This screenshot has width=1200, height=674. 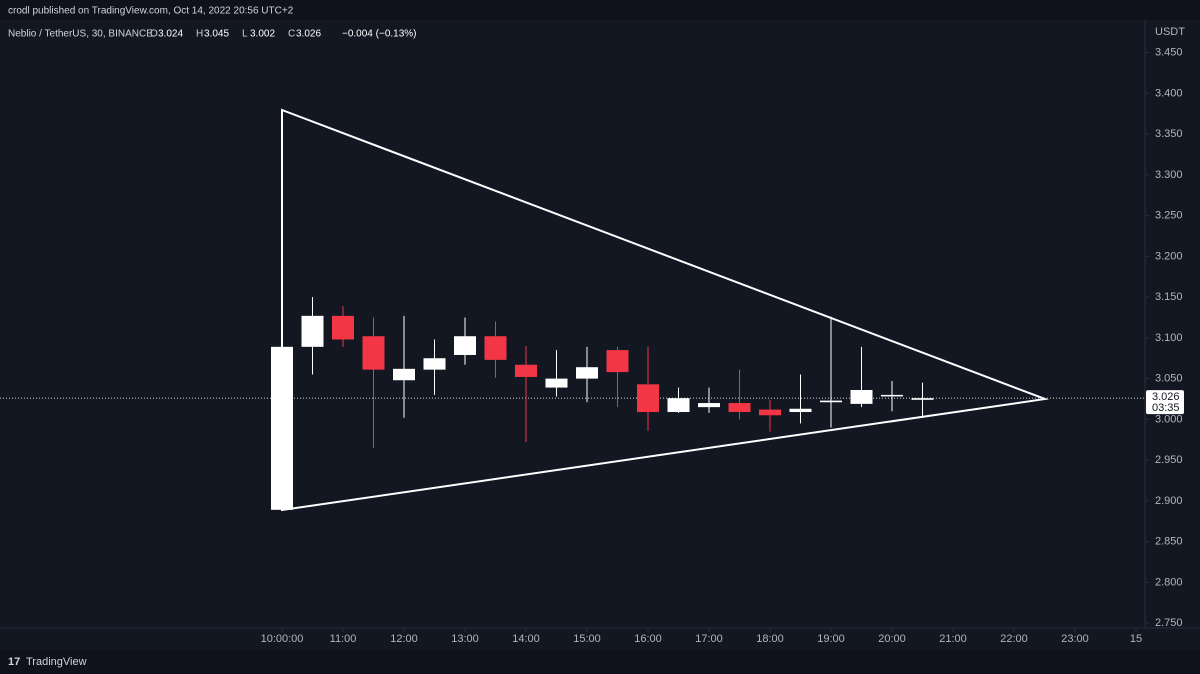 What do you see at coordinates (587, 639) in the screenshot?
I see `x-tick-label: 15:00` at bounding box center [587, 639].